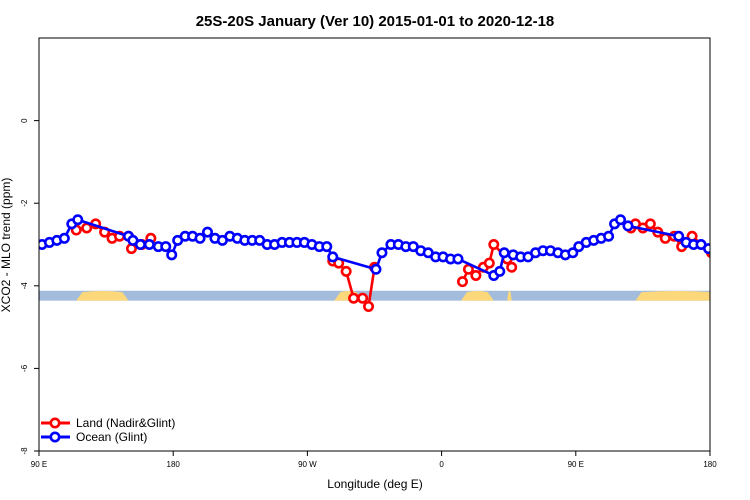  What do you see at coordinates (111, 437) in the screenshot?
I see `legend-ocean-label: Ocean (Glint)` at bounding box center [111, 437].